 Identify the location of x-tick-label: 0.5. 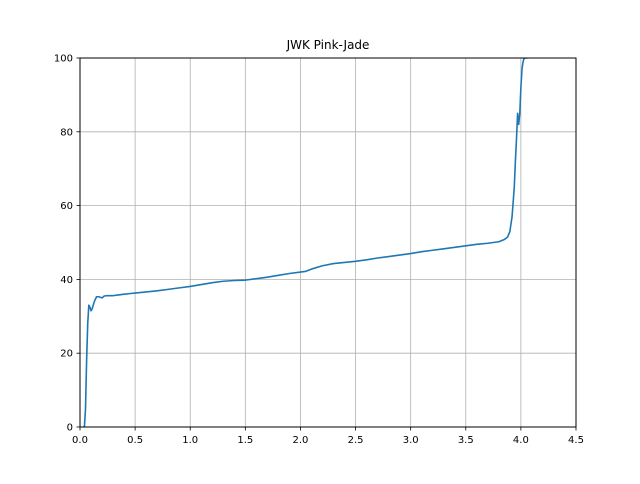
(135, 440).